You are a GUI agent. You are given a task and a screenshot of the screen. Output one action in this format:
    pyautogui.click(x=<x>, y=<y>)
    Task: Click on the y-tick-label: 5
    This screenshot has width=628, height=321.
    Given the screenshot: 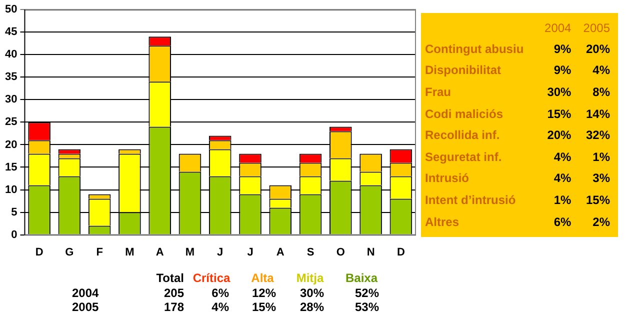 What is the action you would take?
    pyautogui.click(x=14, y=212)
    